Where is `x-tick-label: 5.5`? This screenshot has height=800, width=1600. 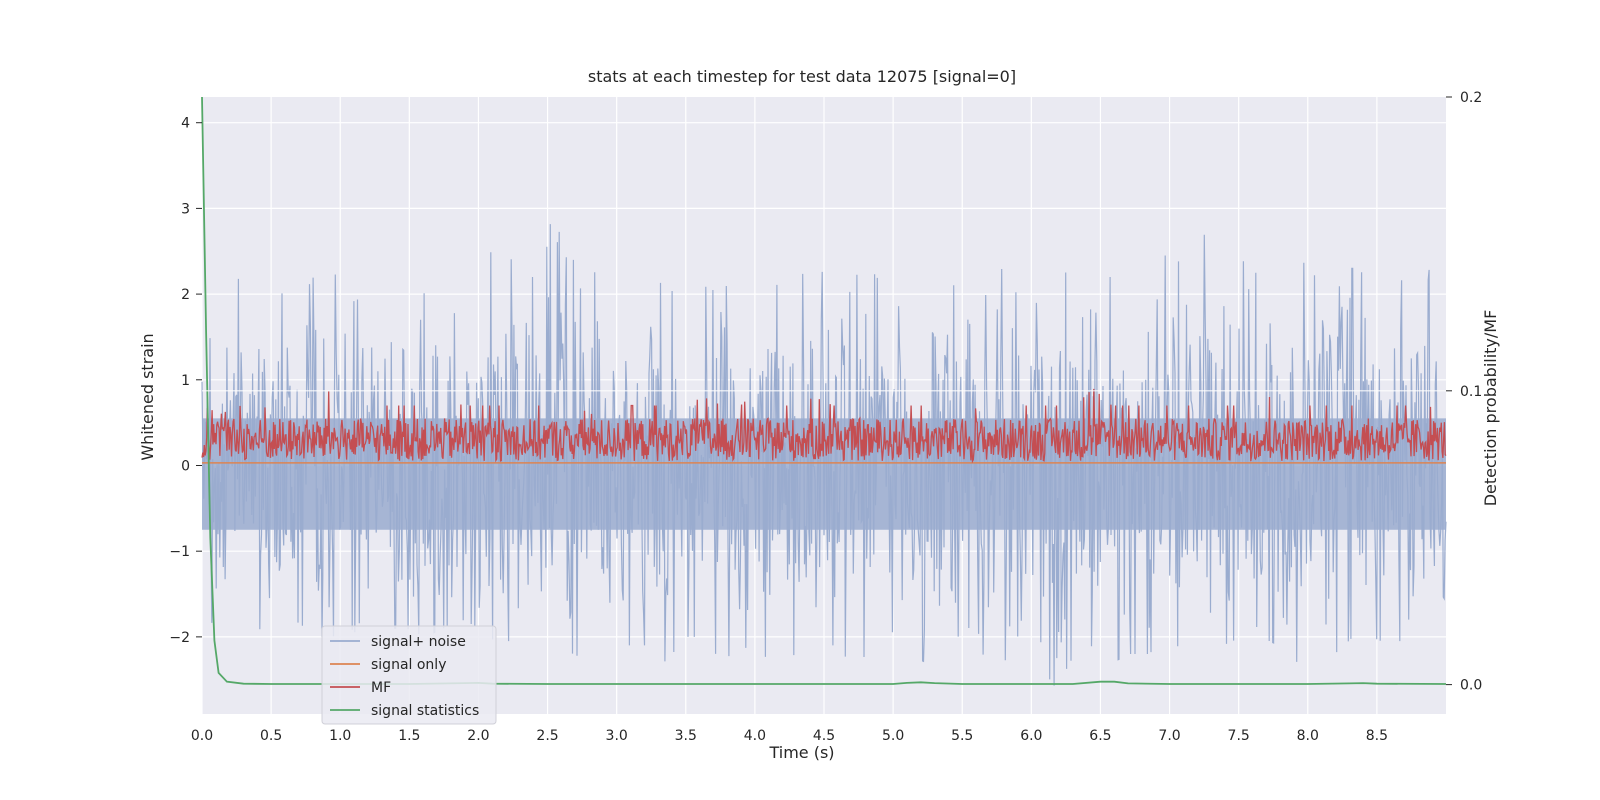
x-tick-label: 5.5 is located at coordinates (962, 736).